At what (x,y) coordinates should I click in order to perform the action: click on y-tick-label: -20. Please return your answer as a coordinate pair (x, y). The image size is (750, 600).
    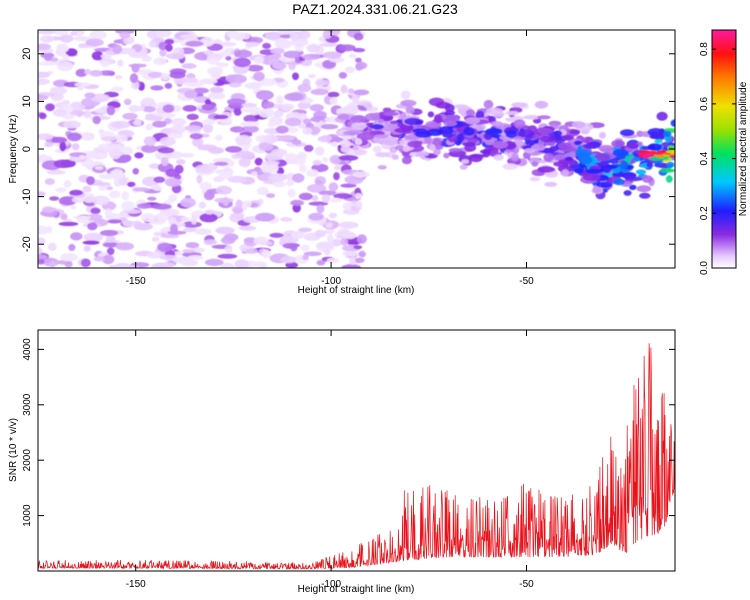
    Looking at the image, I should click on (27, 244).